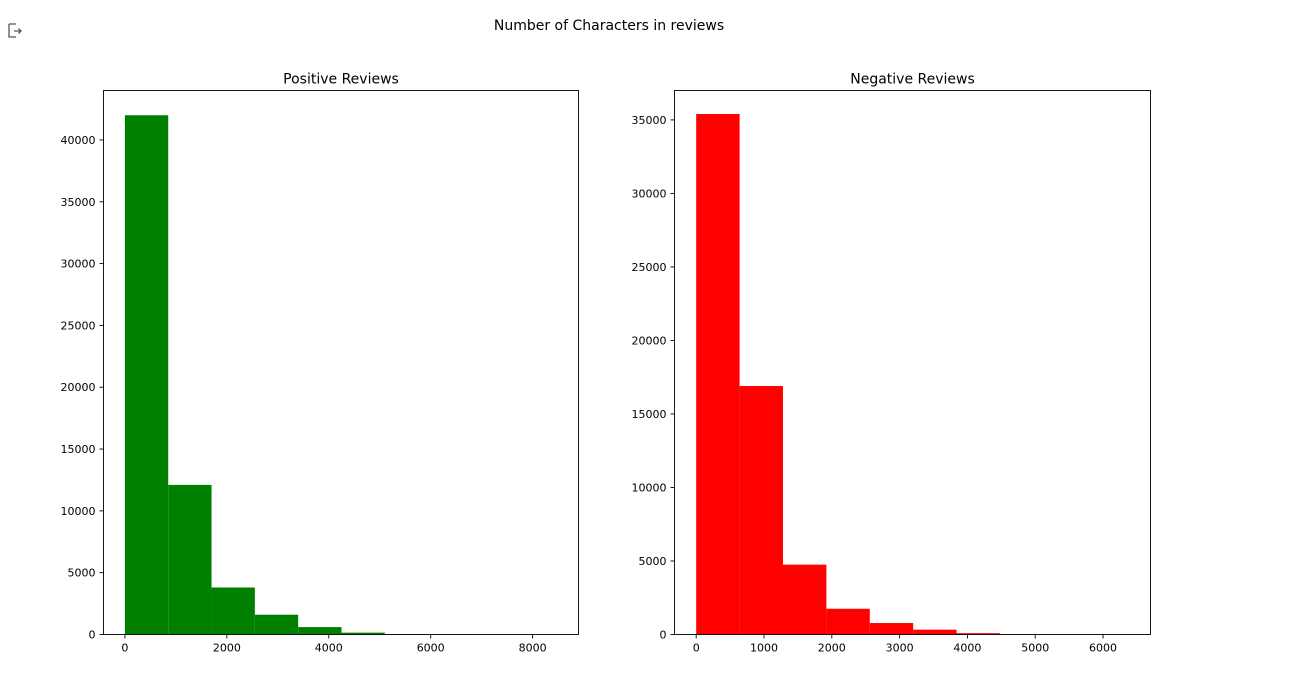  I want to click on negative-x-tick-label: 3000, so click(900, 648).